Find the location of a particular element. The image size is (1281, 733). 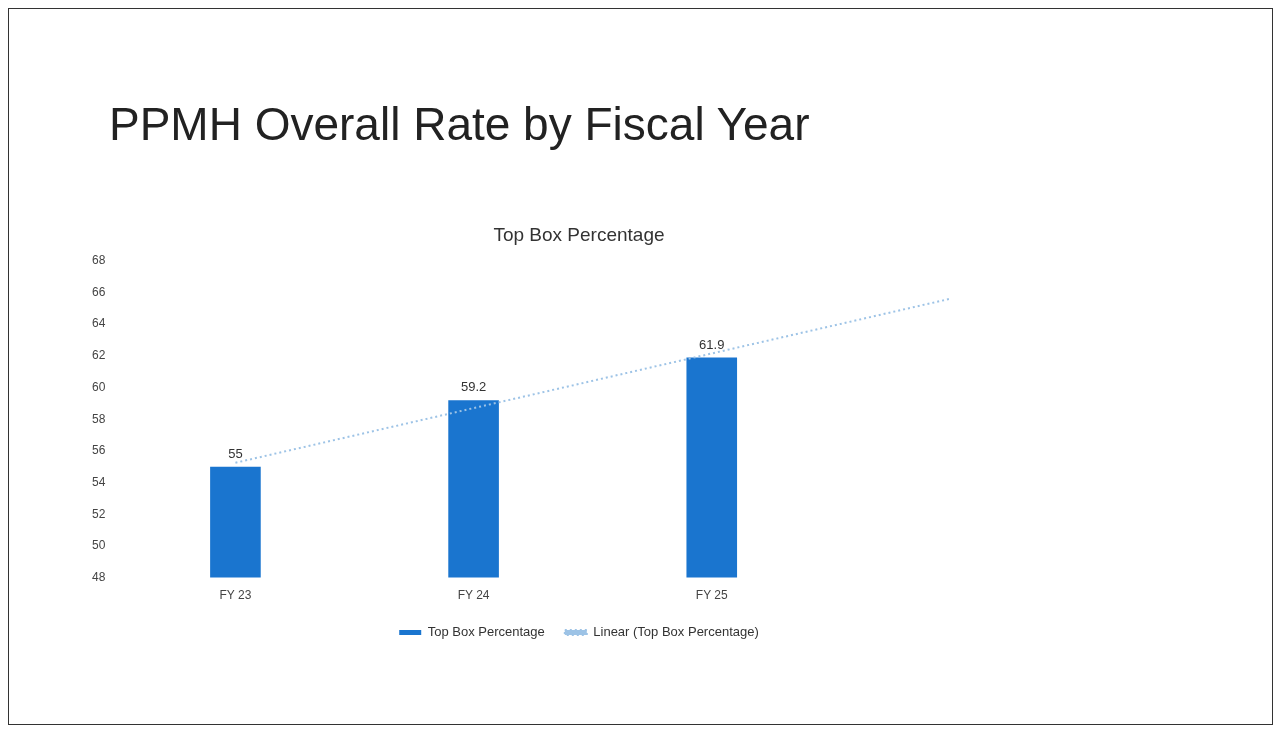

y-tick-label: 66 is located at coordinates (98, 291).